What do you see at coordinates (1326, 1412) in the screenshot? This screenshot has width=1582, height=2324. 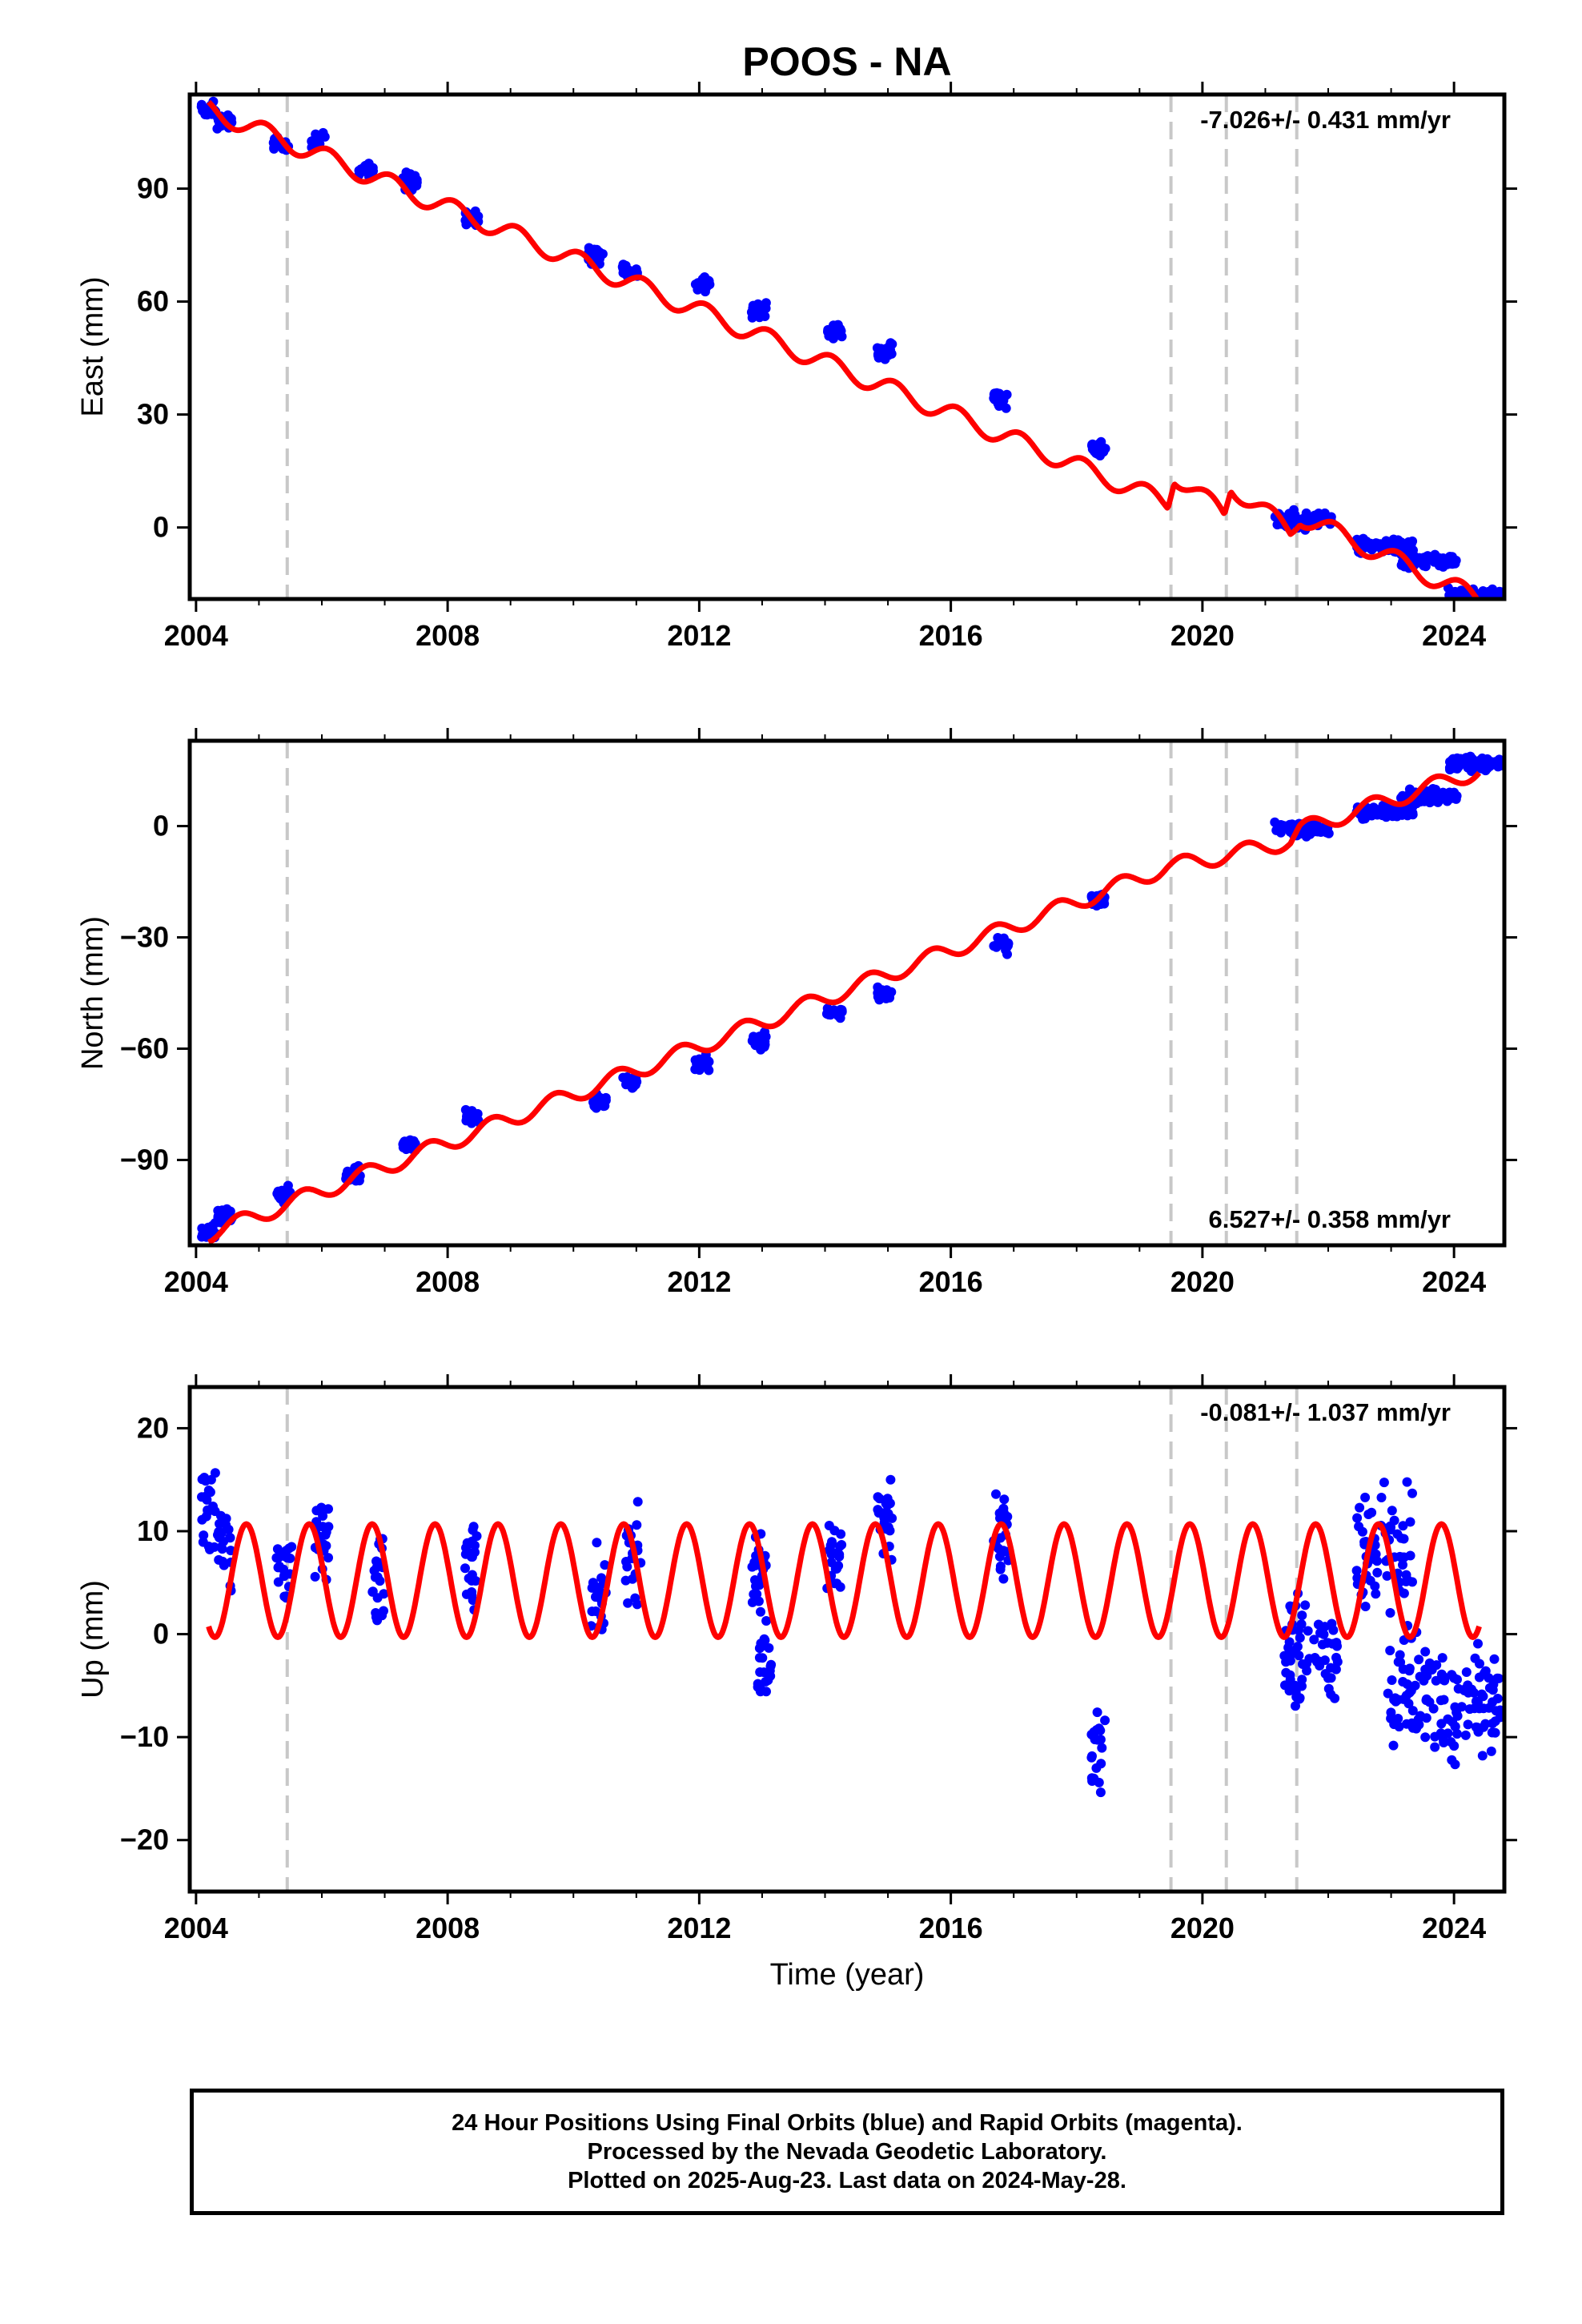 I see `rate-annotation: -0.081+/- 1.037 mm/yr` at bounding box center [1326, 1412].